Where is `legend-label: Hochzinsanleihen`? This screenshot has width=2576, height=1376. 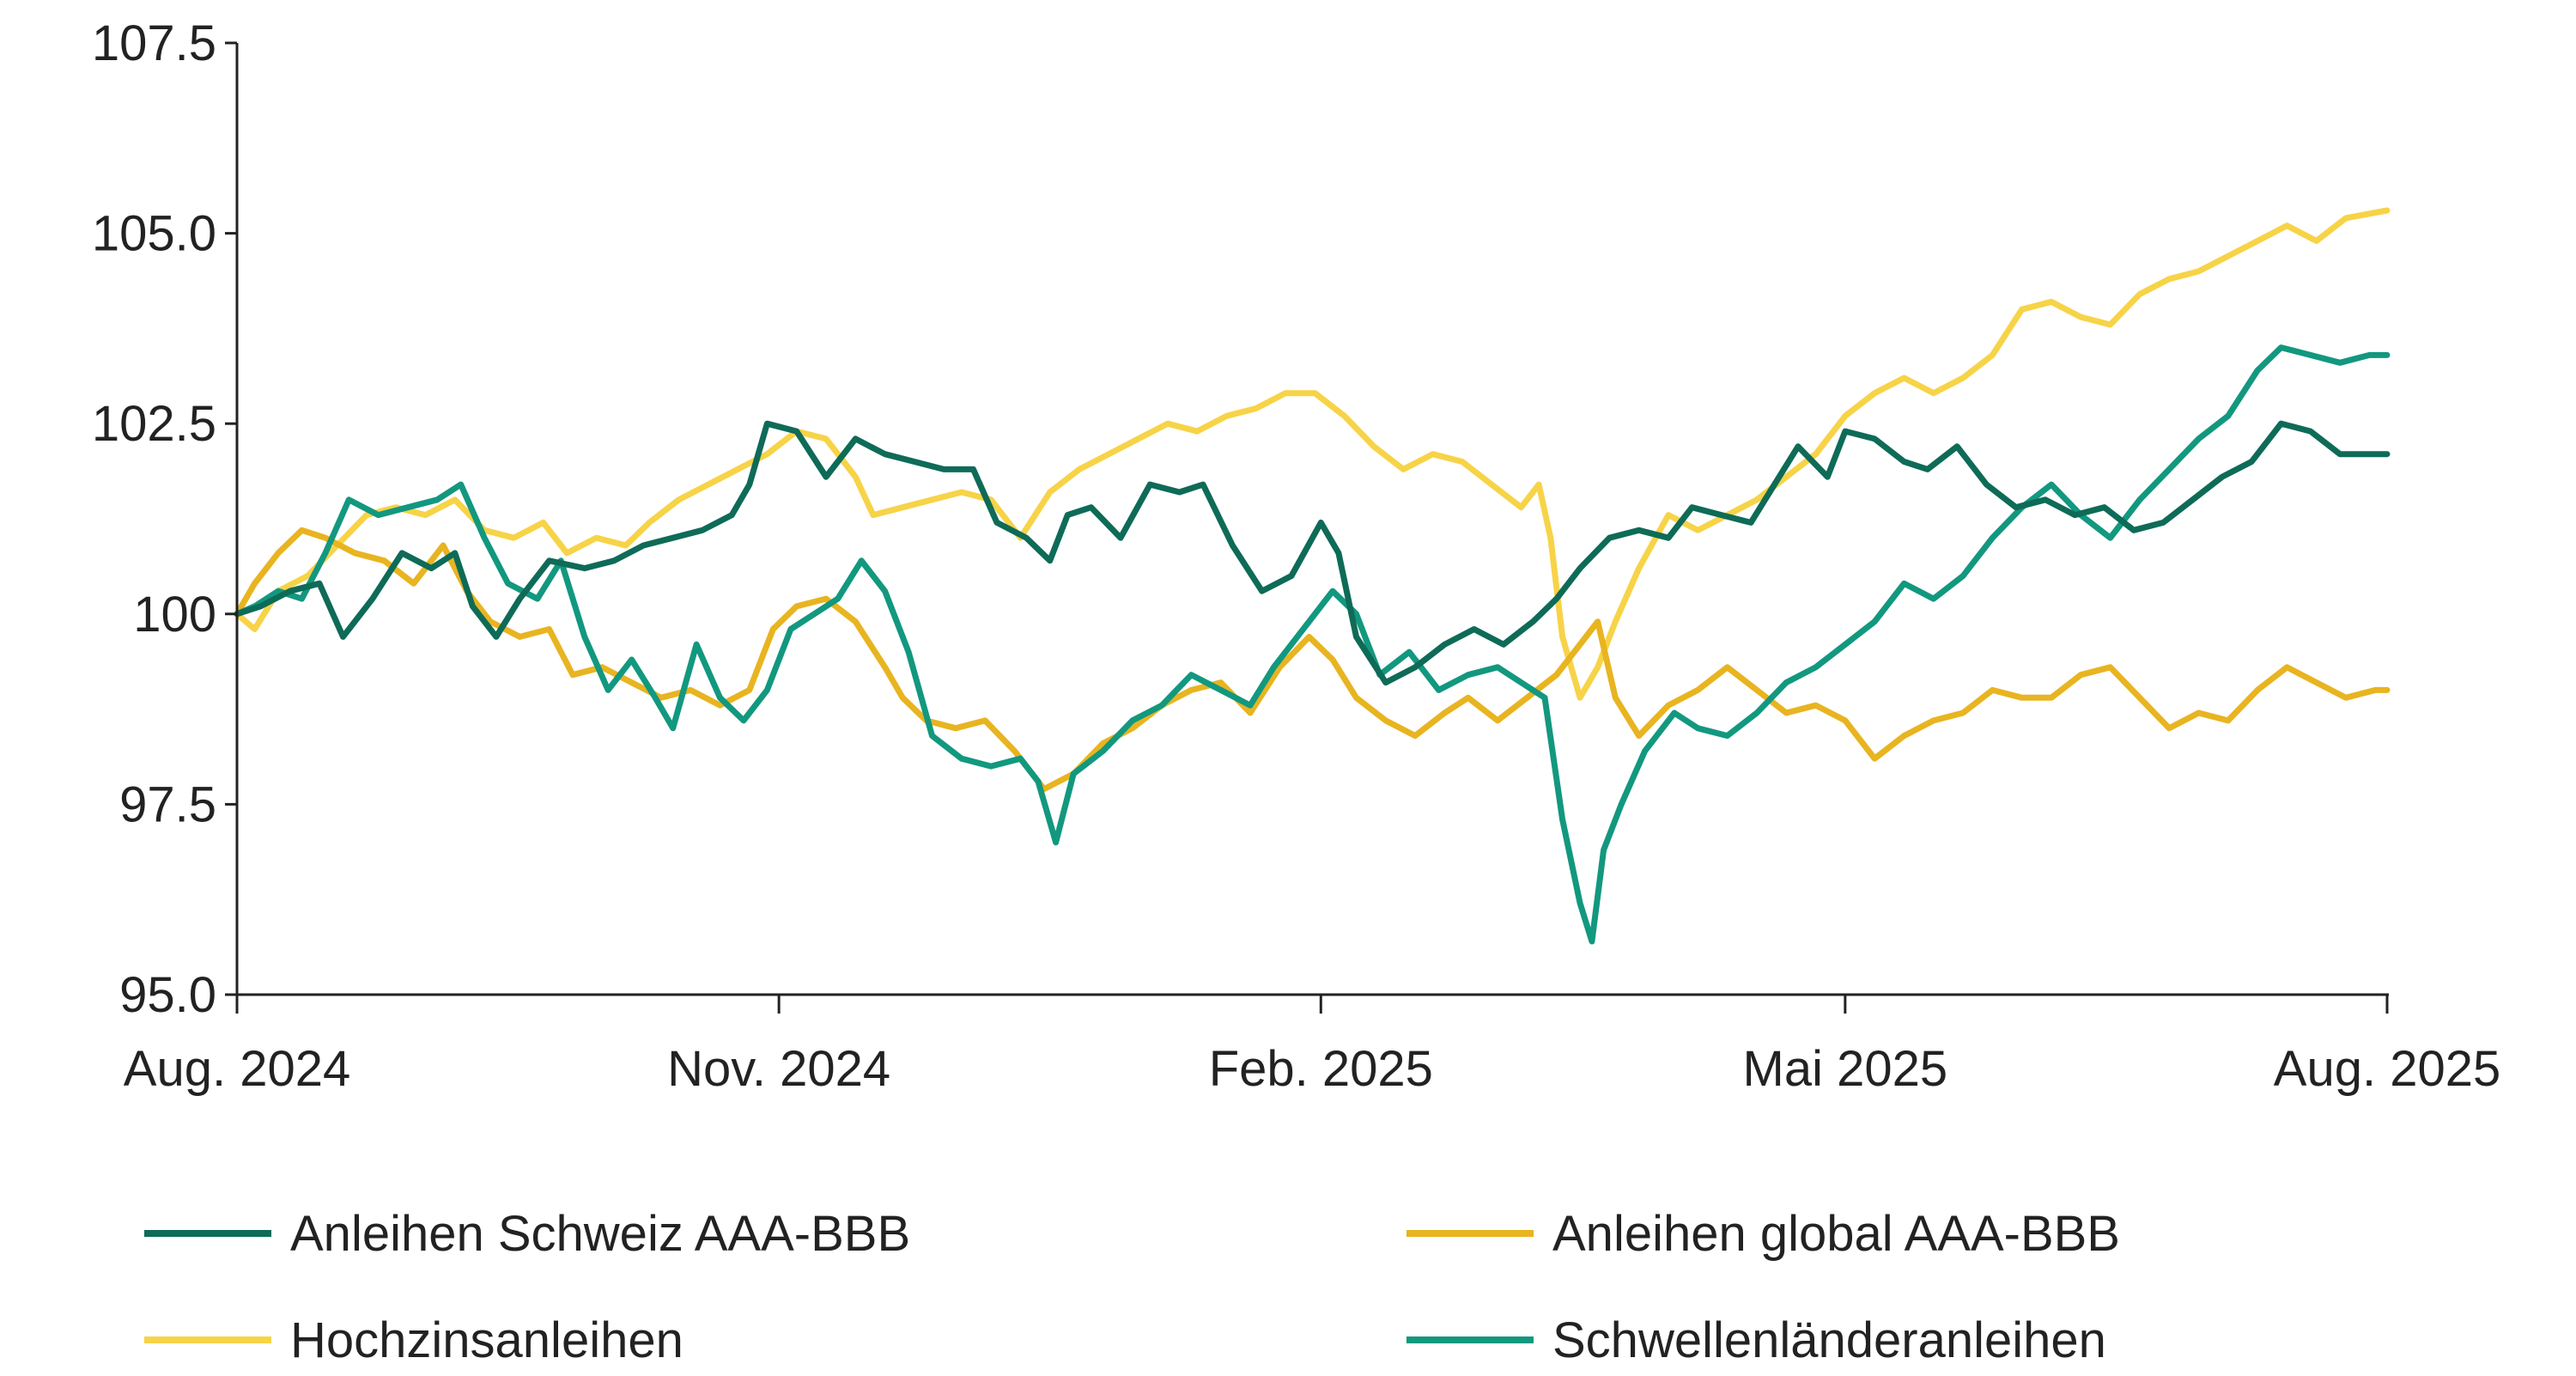
legend-label: Hochzinsanleihen is located at coordinates (486, 1340).